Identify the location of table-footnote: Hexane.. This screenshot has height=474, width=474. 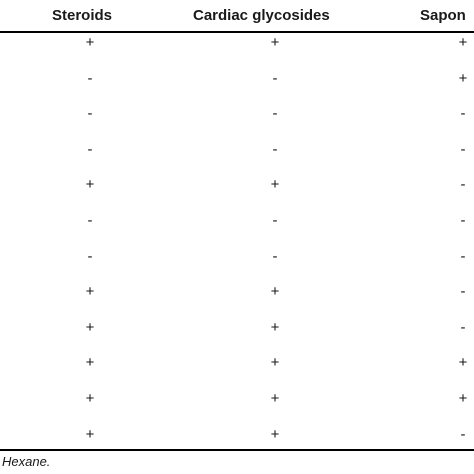
(26, 461).